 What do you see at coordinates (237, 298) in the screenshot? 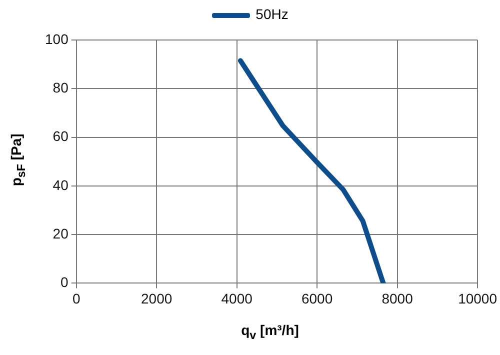
I see `x-tick-label: 4000` at bounding box center [237, 298].